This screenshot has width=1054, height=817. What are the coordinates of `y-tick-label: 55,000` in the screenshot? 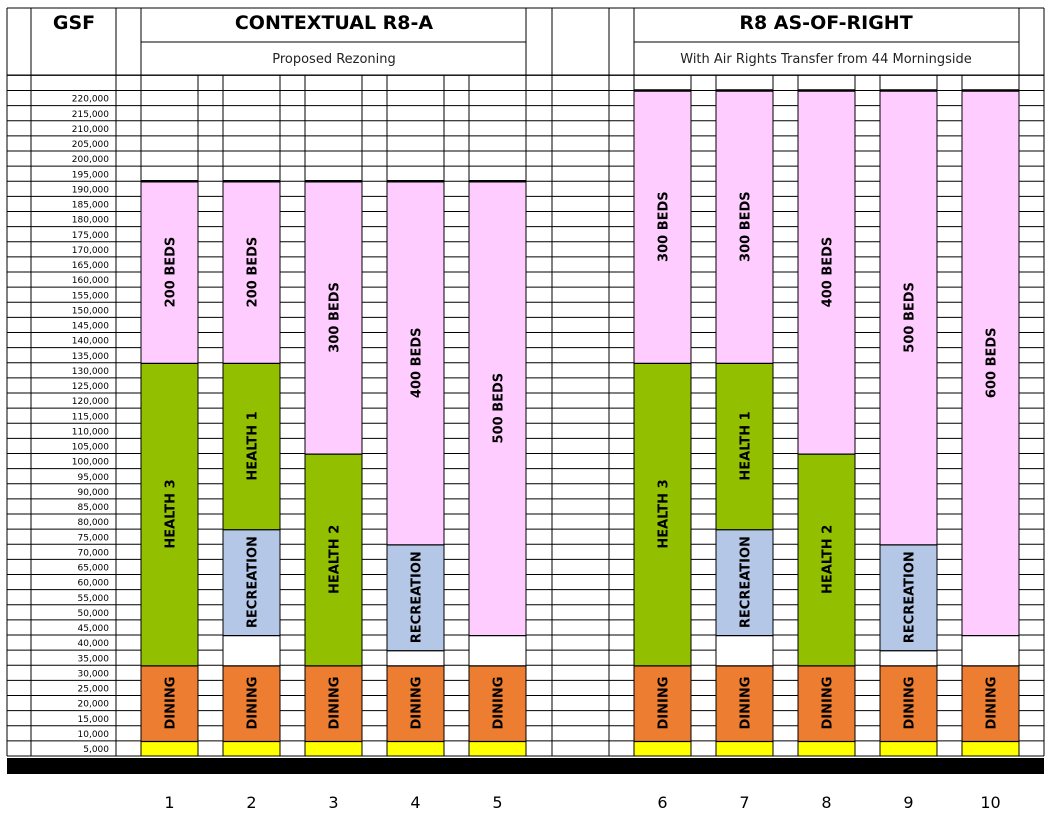 It's located at (94, 599).